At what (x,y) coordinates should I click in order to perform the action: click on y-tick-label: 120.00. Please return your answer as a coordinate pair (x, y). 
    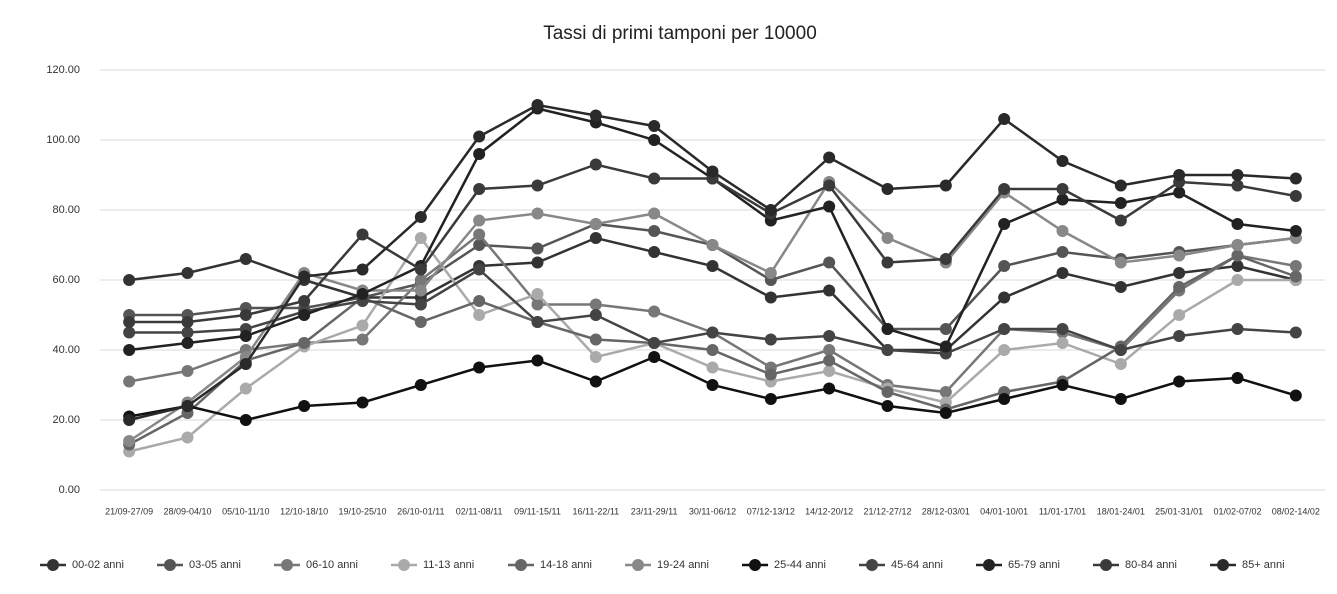
    Looking at the image, I should click on (63, 70).